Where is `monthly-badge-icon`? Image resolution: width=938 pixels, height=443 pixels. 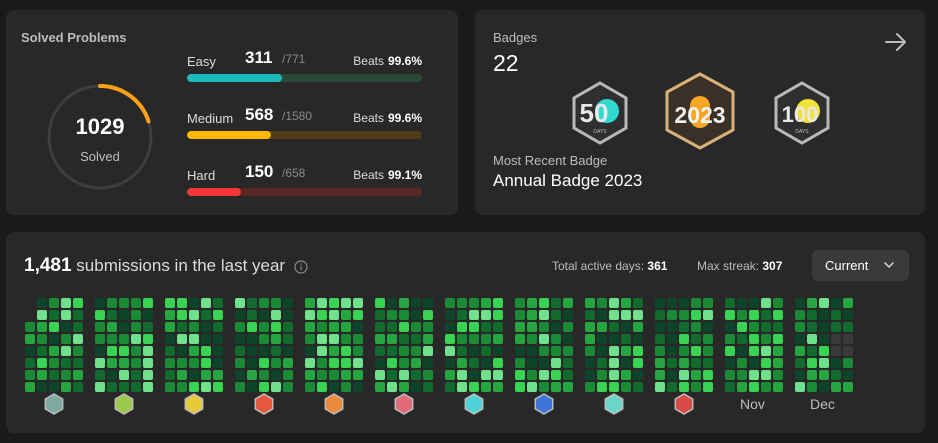 monthly-badge-icon is located at coordinates (194, 404).